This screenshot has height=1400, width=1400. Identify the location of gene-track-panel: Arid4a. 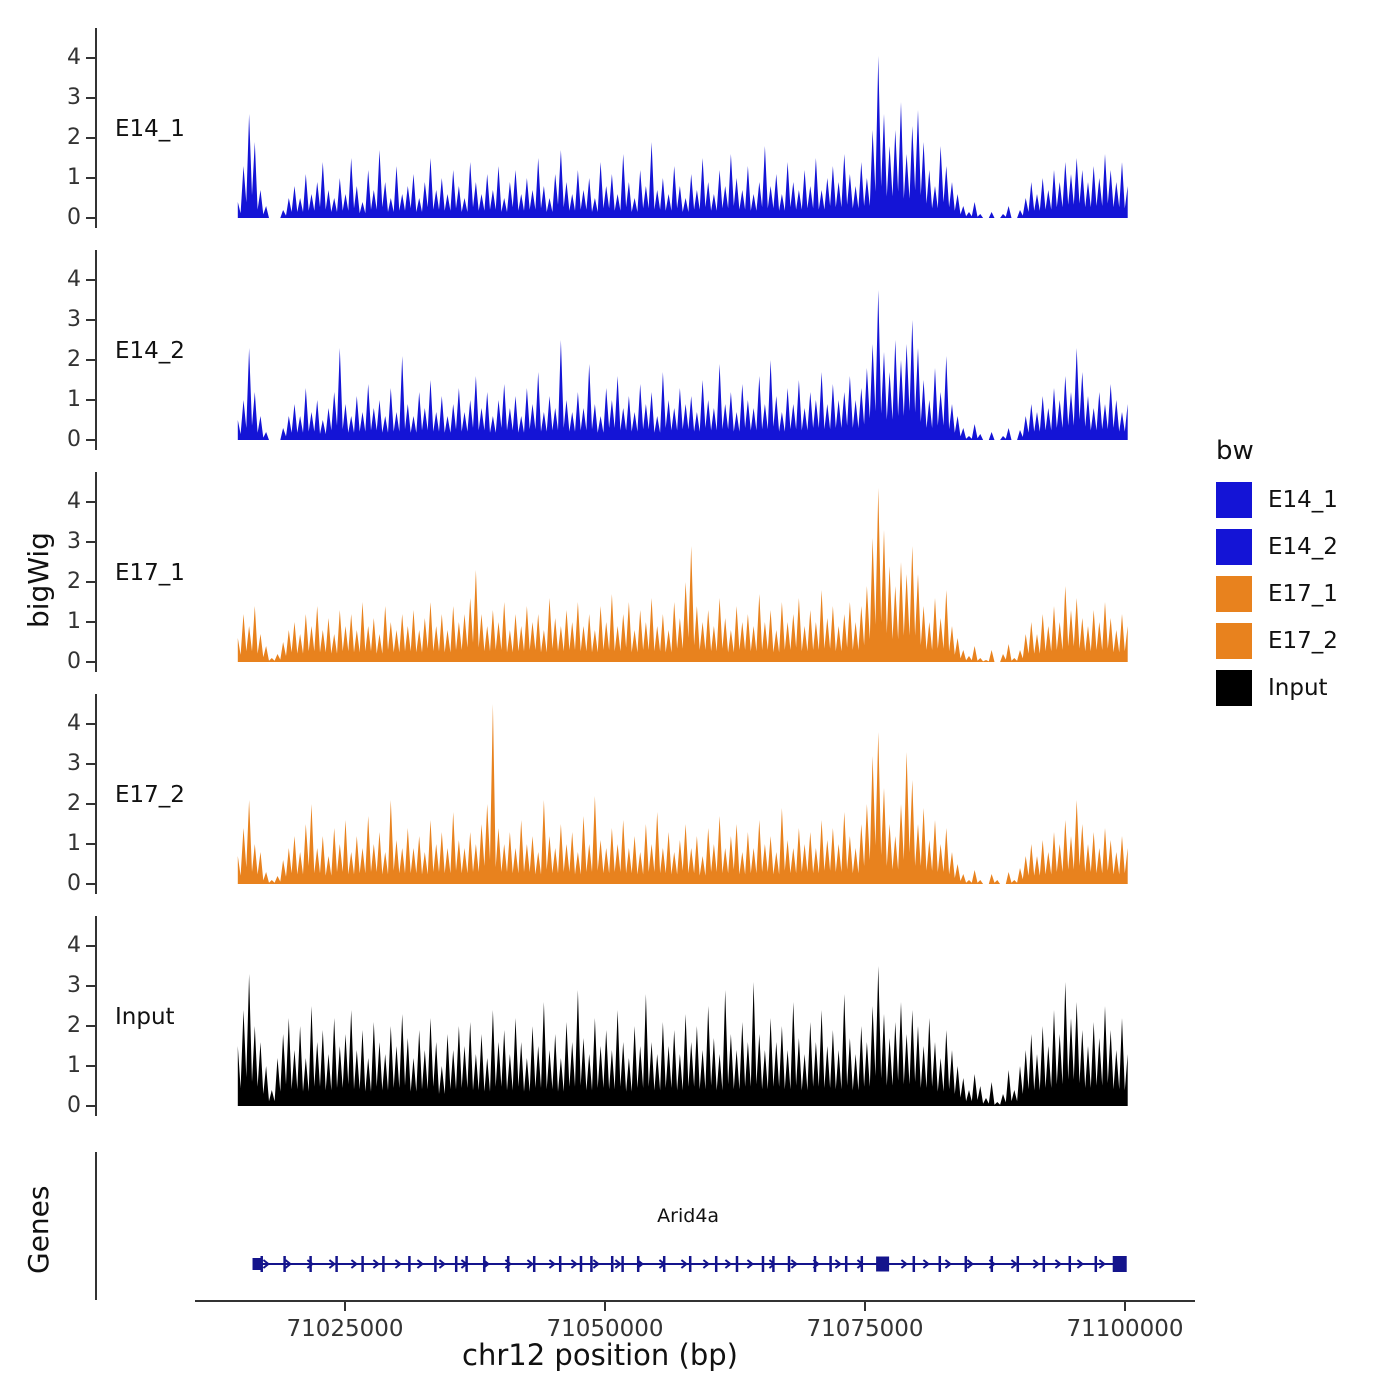
(646, 1226).